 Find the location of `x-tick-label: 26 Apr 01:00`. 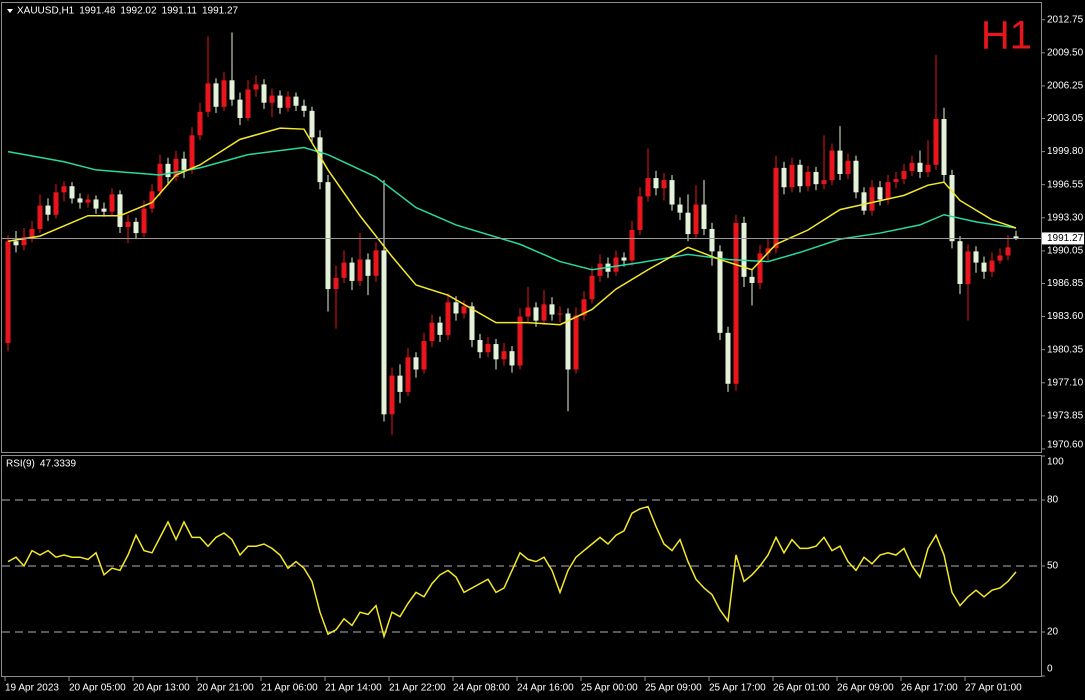

x-tick-label: 26 Apr 01:00 is located at coordinates (801, 688).